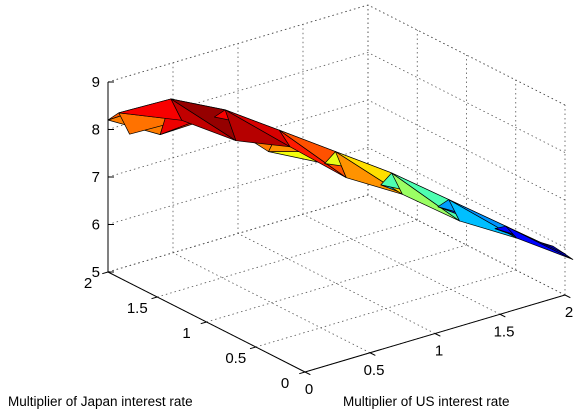 This screenshot has width=587, height=413. What do you see at coordinates (96, 82) in the screenshot?
I see `z-tick-label: 9` at bounding box center [96, 82].